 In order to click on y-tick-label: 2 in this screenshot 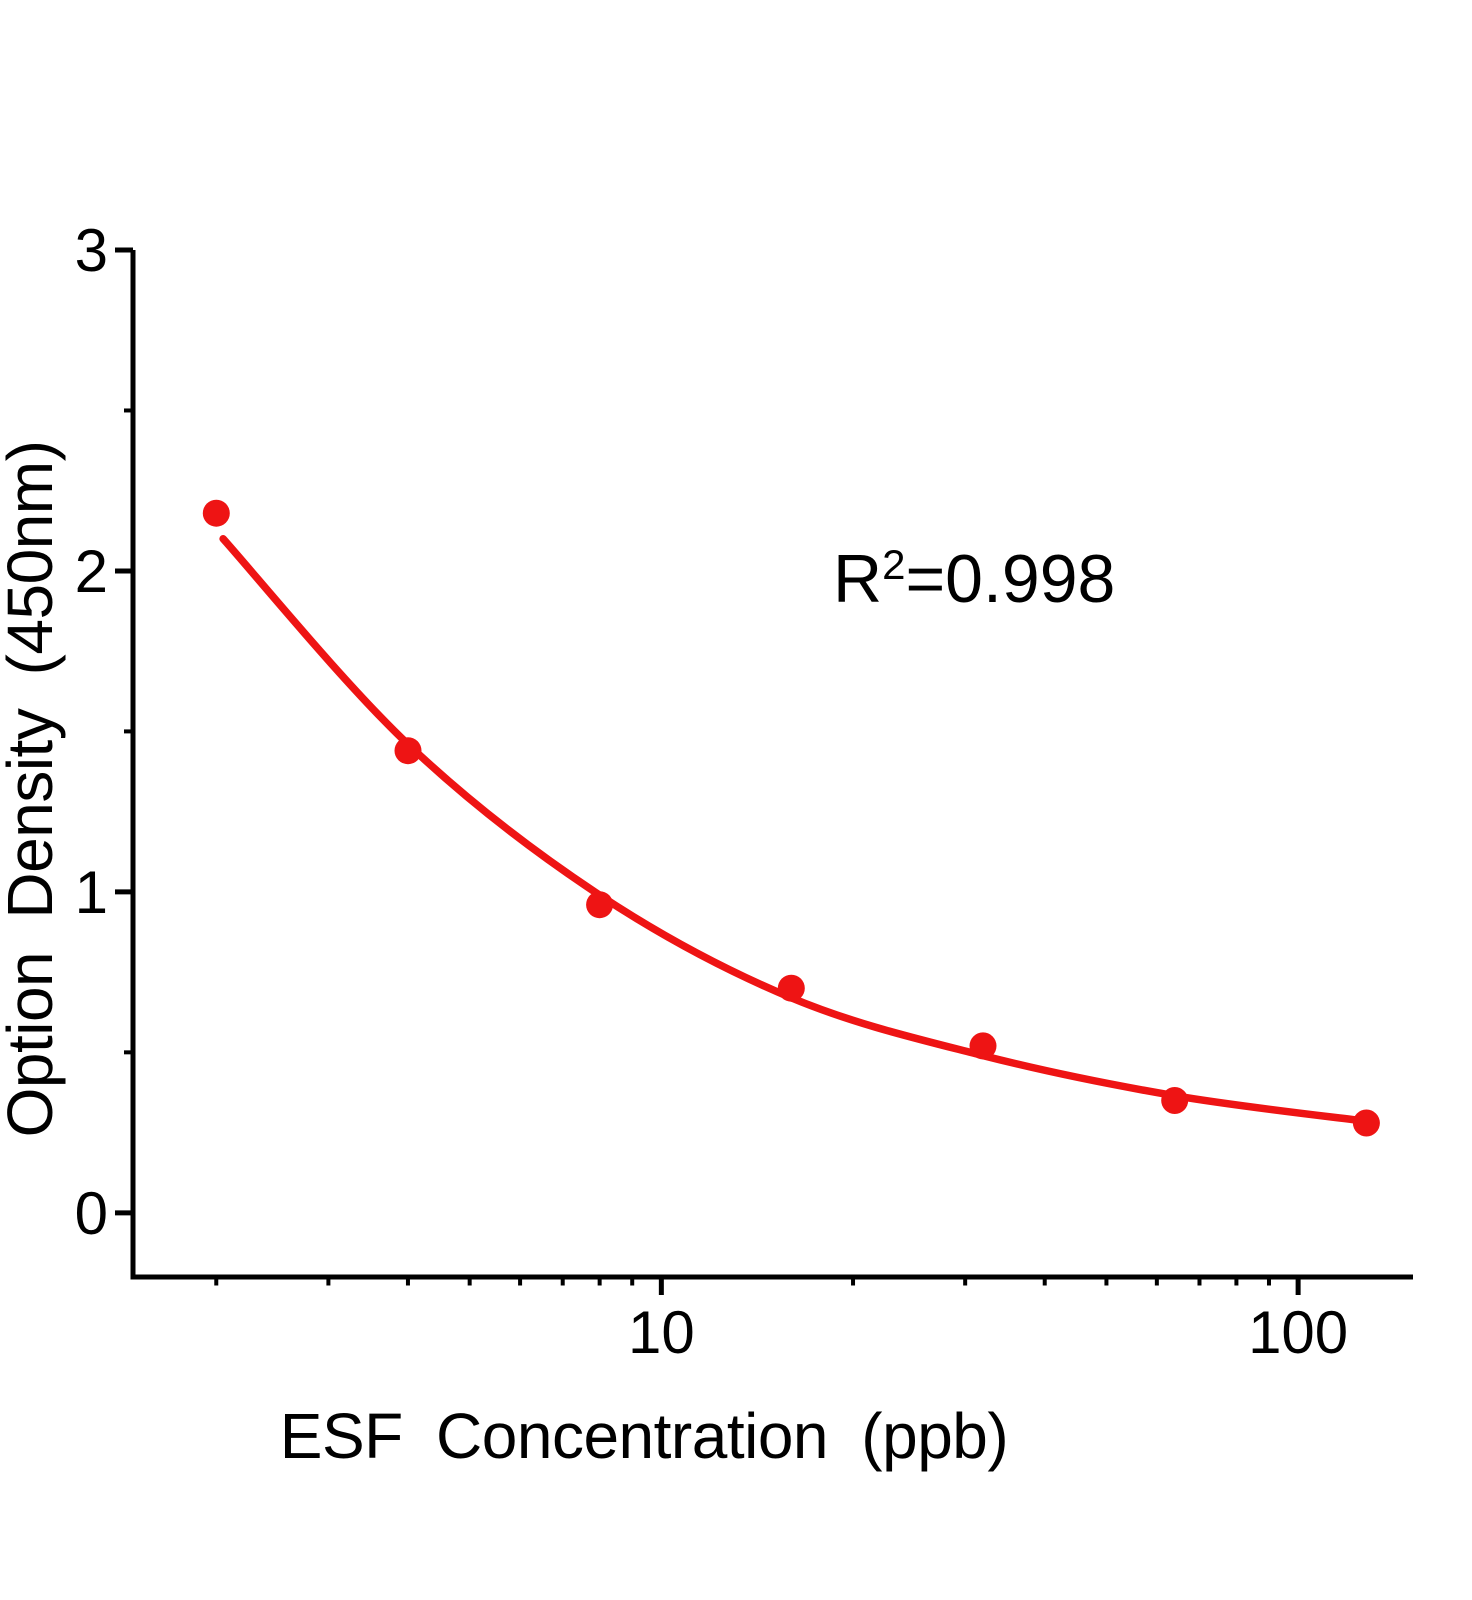, I will do `click(91, 571)`.